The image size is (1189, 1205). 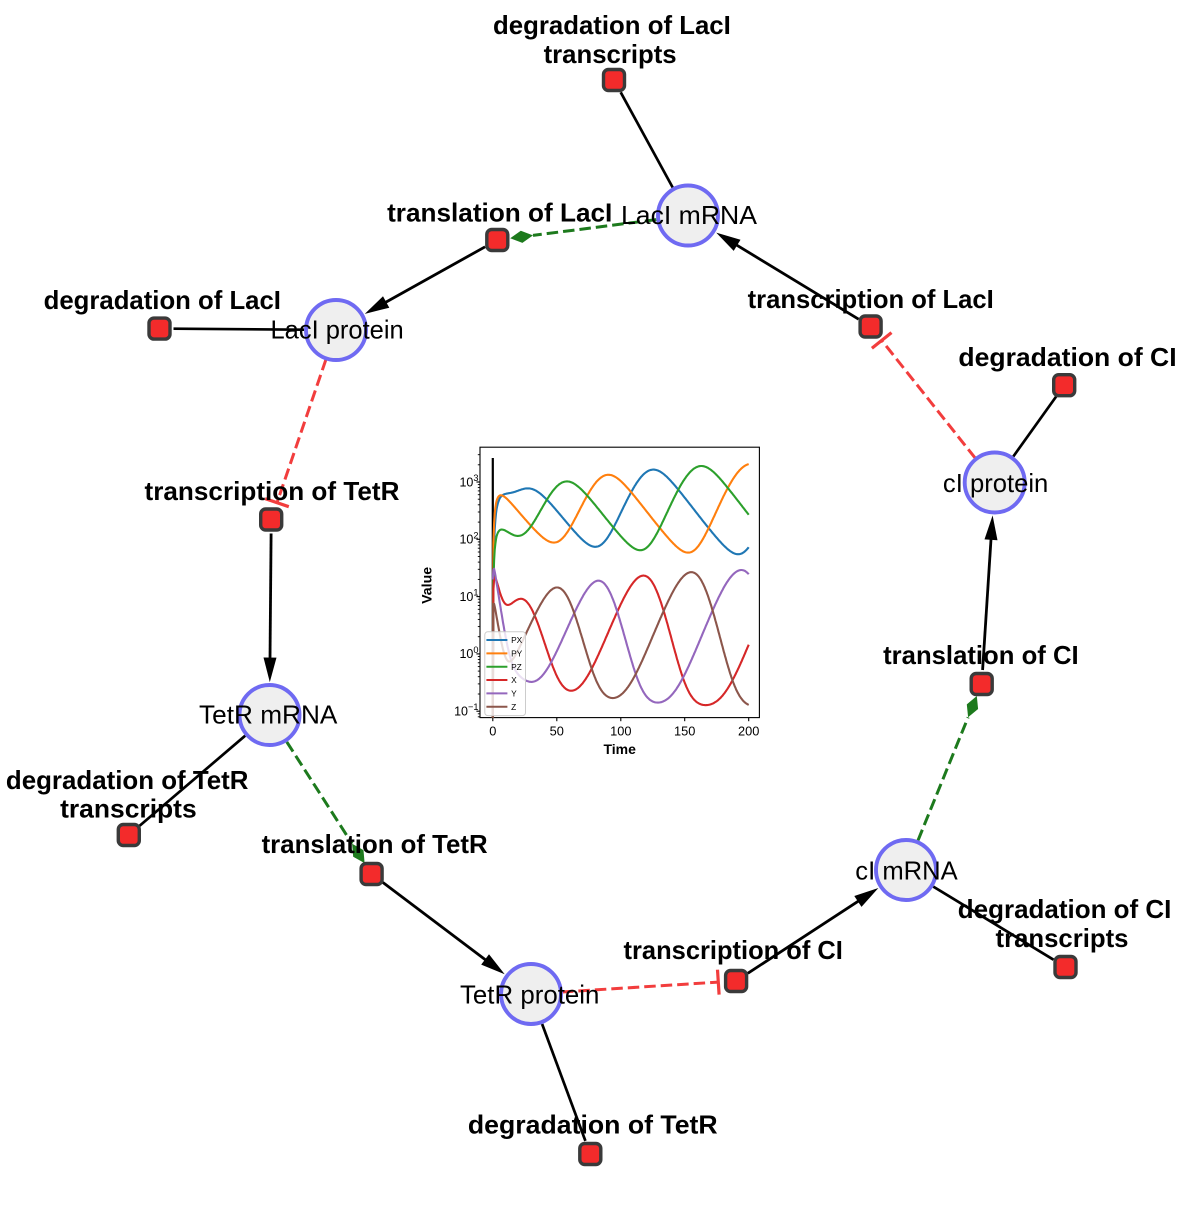 What do you see at coordinates (995, 483) in the screenshot?
I see `svg-text: cI protein` at bounding box center [995, 483].